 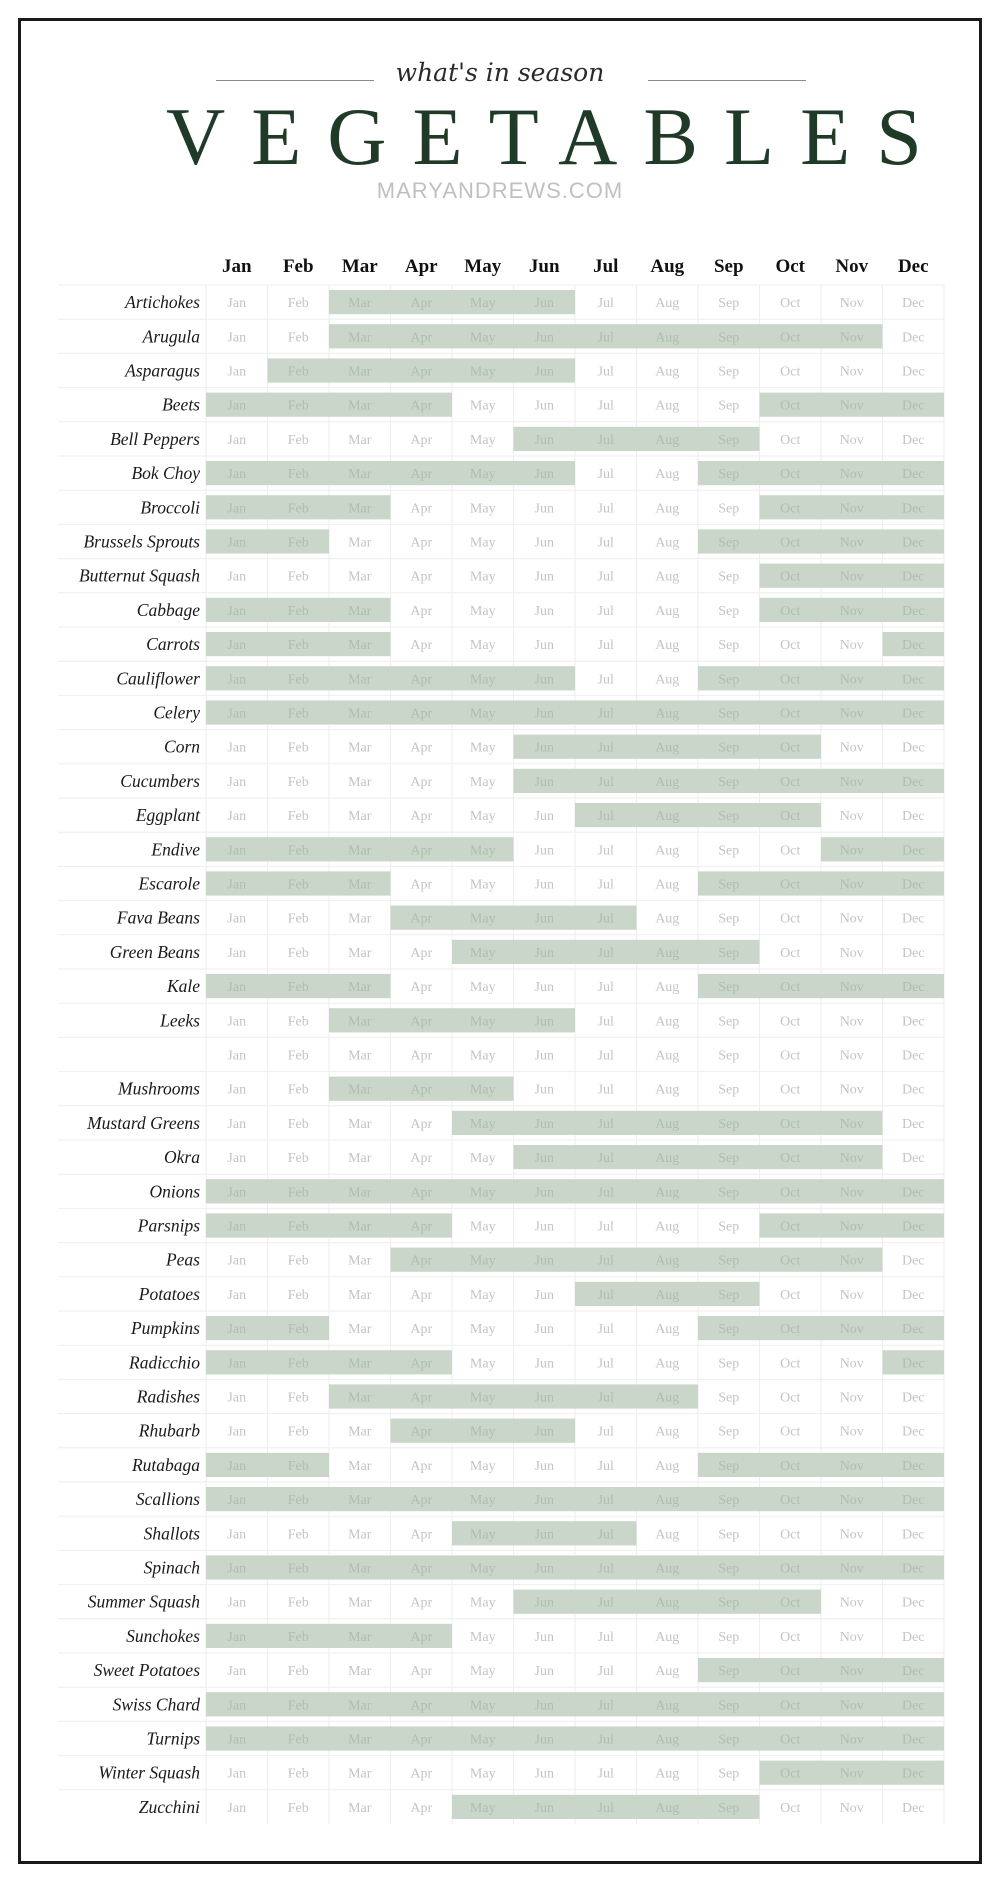 What do you see at coordinates (147, 1670) in the screenshot?
I see `vegetable-label: Sweet Potatoes` at bounding box center [147, 1670].